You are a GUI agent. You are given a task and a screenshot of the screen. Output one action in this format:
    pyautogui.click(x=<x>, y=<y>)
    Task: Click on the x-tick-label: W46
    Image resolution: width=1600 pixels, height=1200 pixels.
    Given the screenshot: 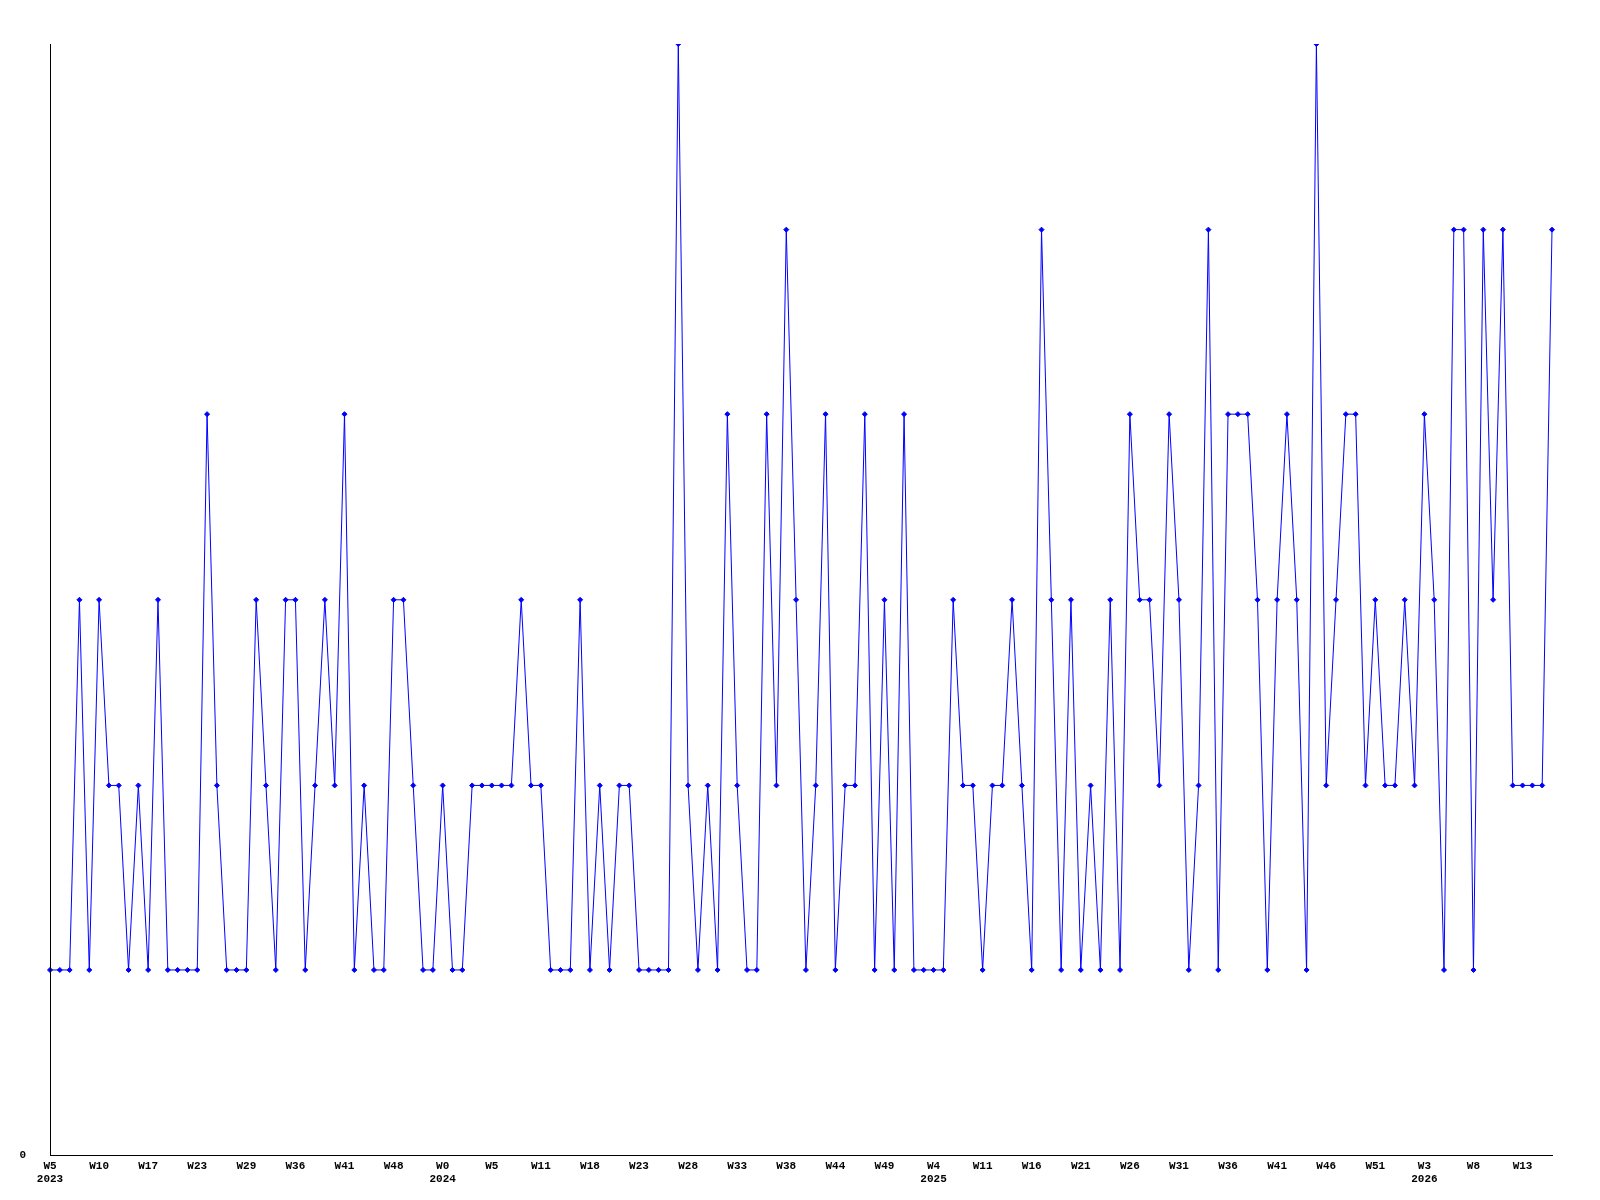 What is the action you would take?
    pyautogui.click(x=1326, y=1165)
    